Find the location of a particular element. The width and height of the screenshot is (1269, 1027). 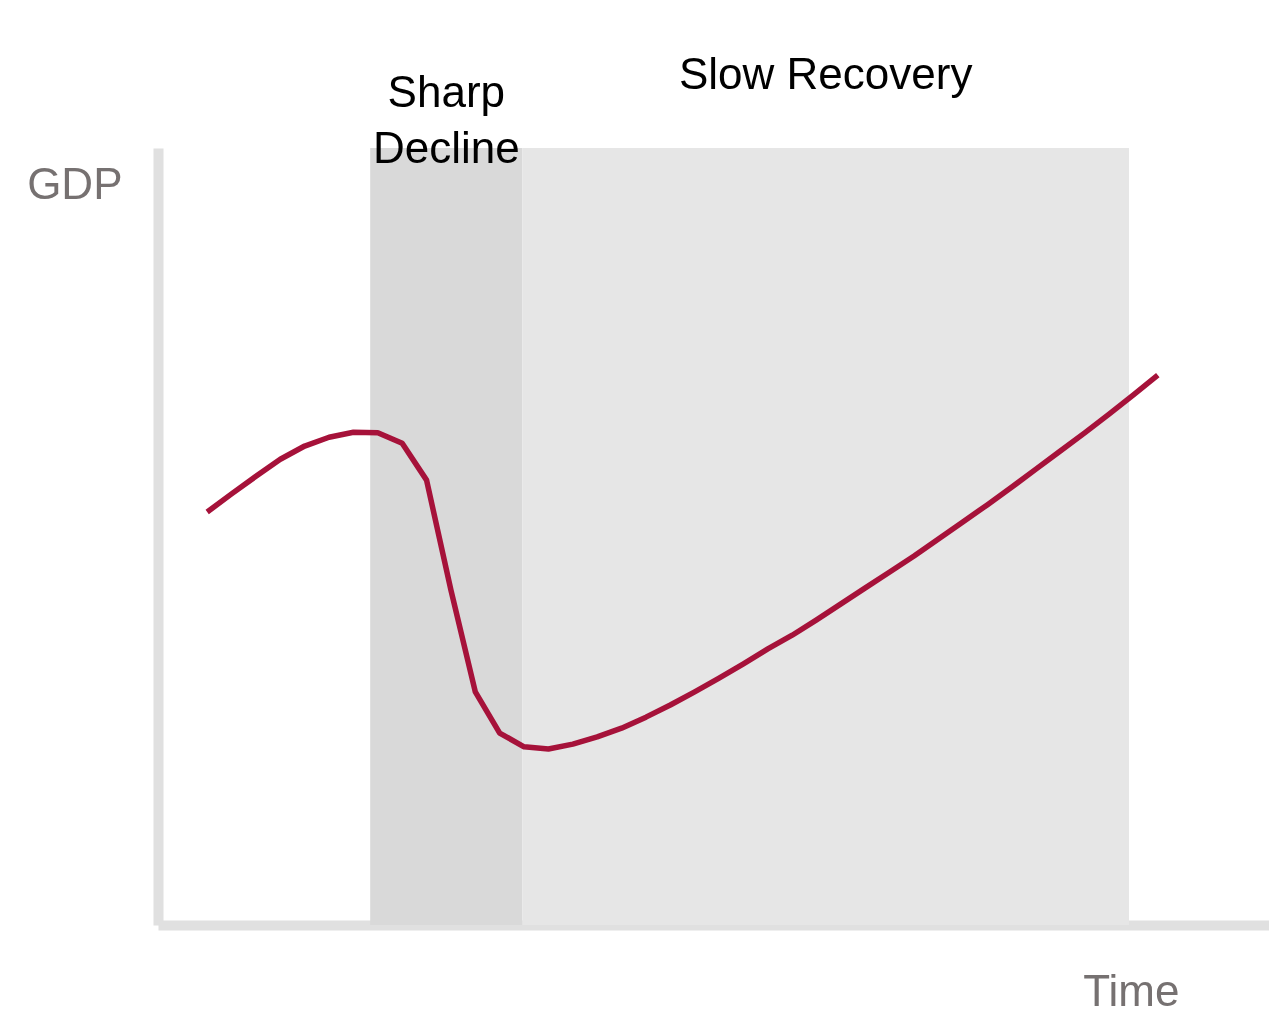

y-axis-title: GDP is located at coordinates (75, 183).